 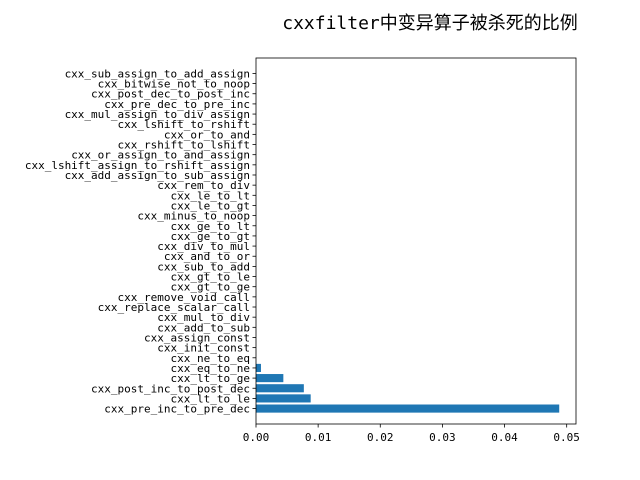 I want to click on y-tick-label: cxx_mul_assign_to_div_assign, so click(x=157, y=114).